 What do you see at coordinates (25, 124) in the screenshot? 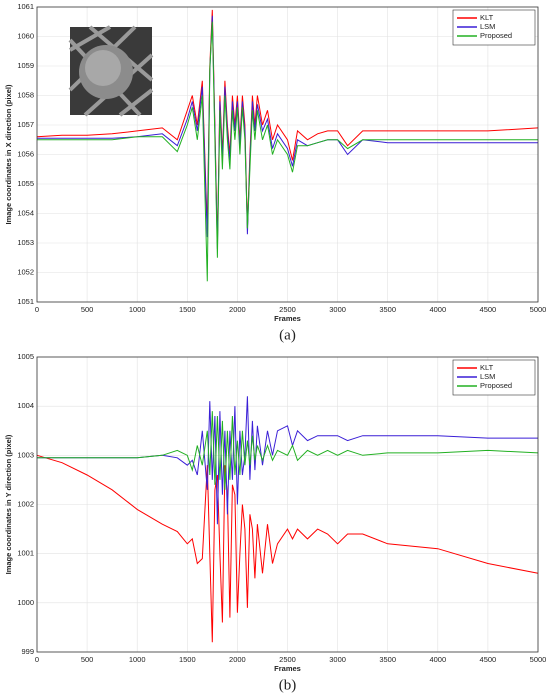
I see `y-tick-label: 1057` at bounding box center [25, 124].